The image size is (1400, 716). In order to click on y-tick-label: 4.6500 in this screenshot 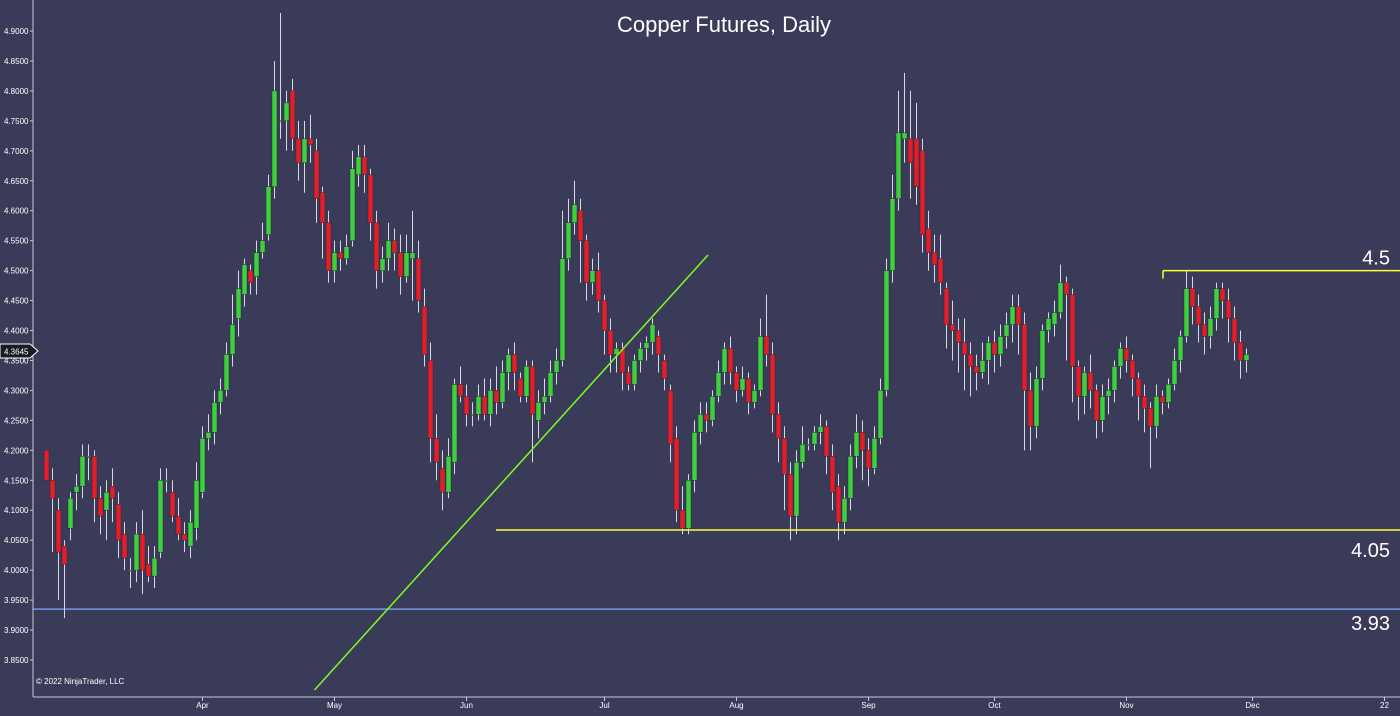, I will do `click(16, 181)`.